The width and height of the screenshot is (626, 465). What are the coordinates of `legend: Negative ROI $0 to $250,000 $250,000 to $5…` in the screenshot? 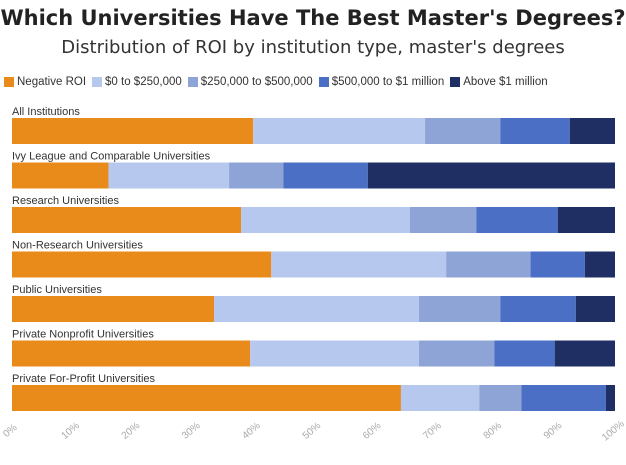 It's located at (313, 82).